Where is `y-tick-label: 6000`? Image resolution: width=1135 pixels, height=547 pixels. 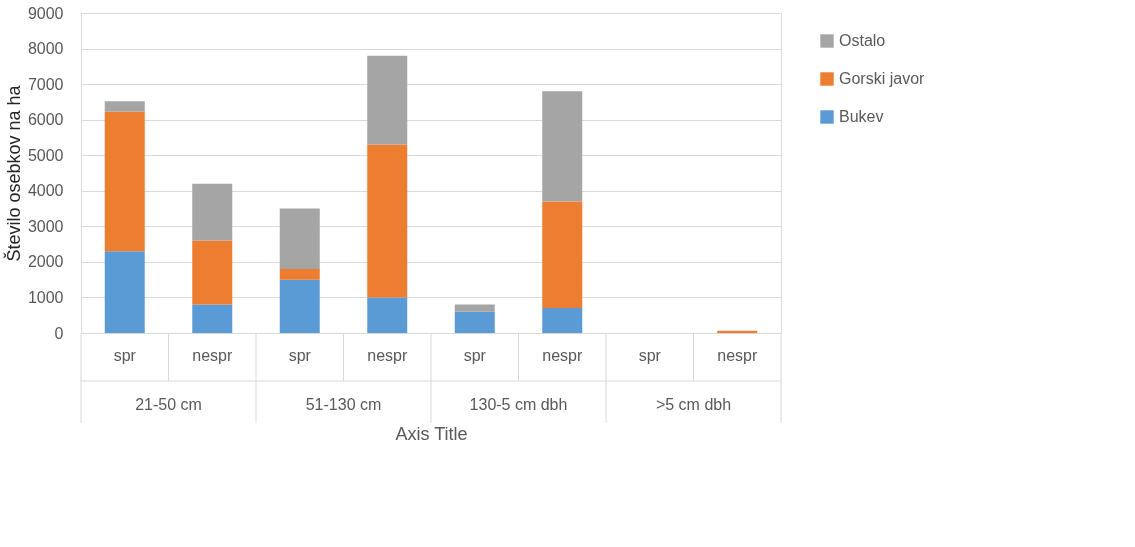 y-tick-label: 6000 is located at coordinates (45, 120).